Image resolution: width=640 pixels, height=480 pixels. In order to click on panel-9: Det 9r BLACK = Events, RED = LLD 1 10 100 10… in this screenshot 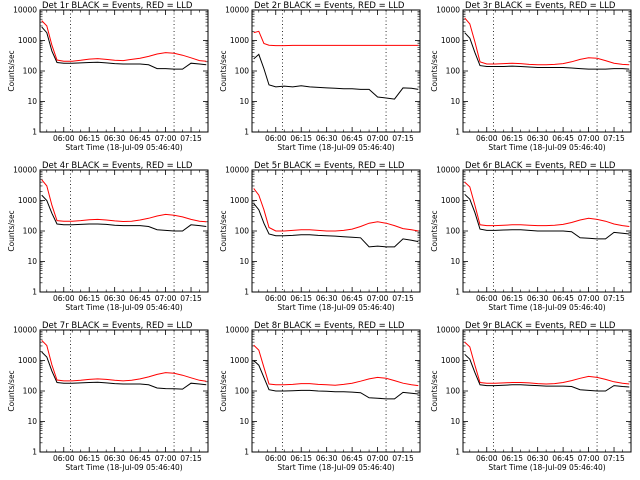, I will do `click(531, 396)`.